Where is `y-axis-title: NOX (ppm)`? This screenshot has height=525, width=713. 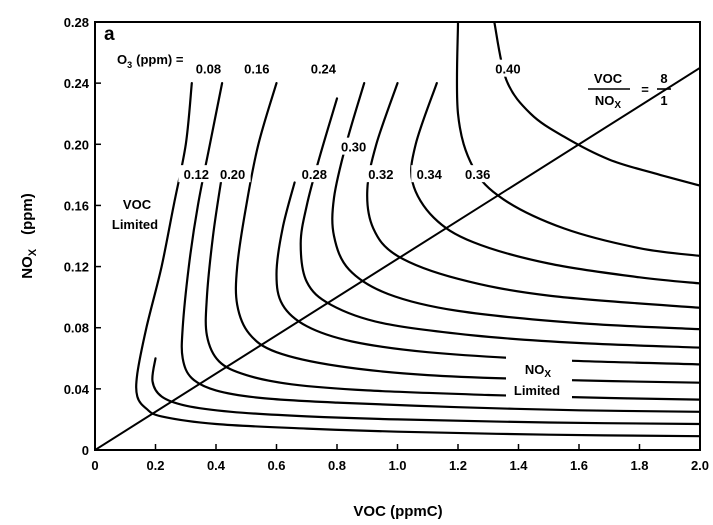 y-axis-title: NOX (ppm) is located at coordinates (29, 236).